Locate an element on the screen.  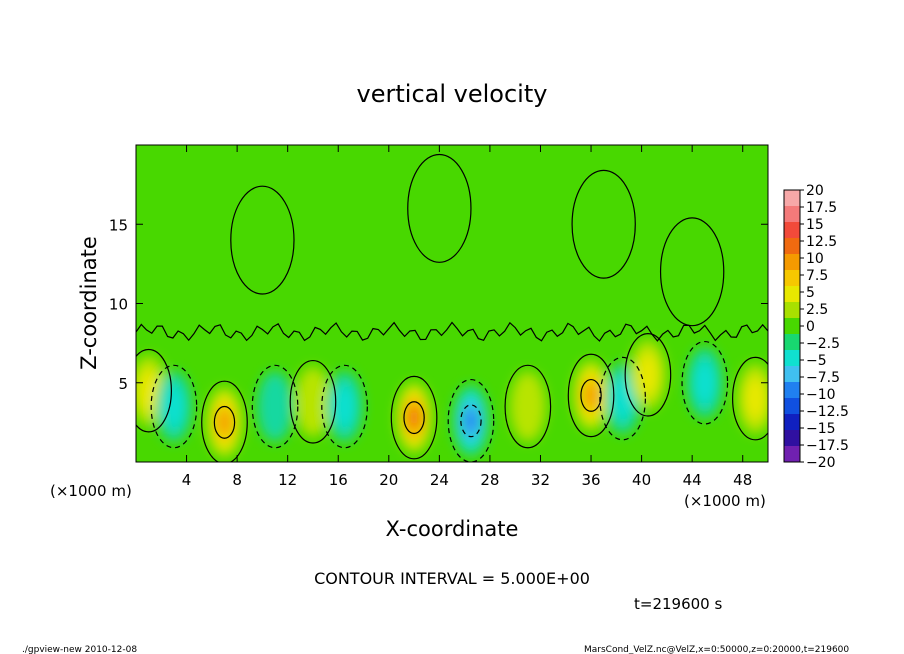
x-unit-left: (×1000 m) is located at coordinates (91, 491).